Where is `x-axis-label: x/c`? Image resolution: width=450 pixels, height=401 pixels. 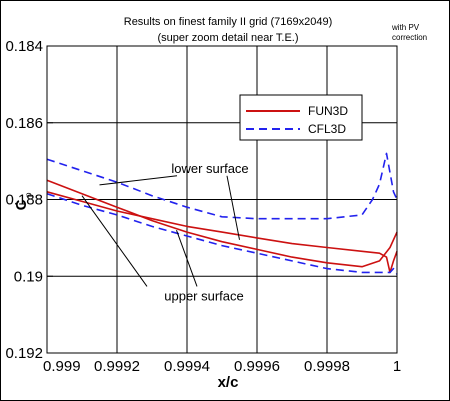
x-axis-label: x/c is located at coordinates (228, 382).